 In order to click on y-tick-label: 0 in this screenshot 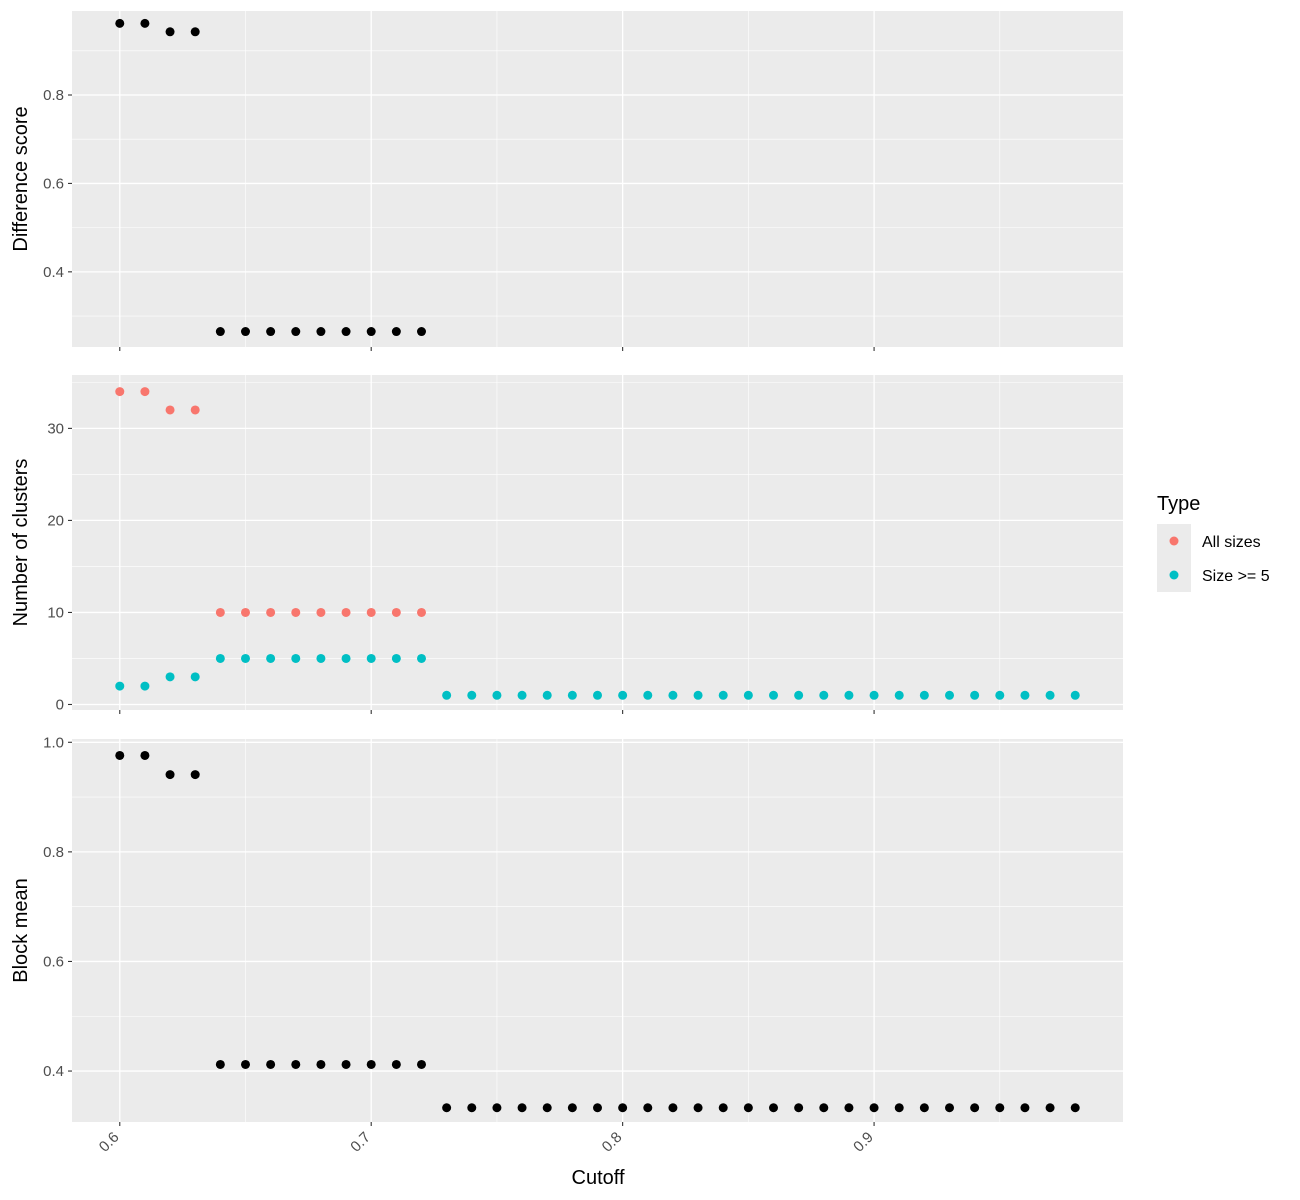, I will do `click(60, 704)`.